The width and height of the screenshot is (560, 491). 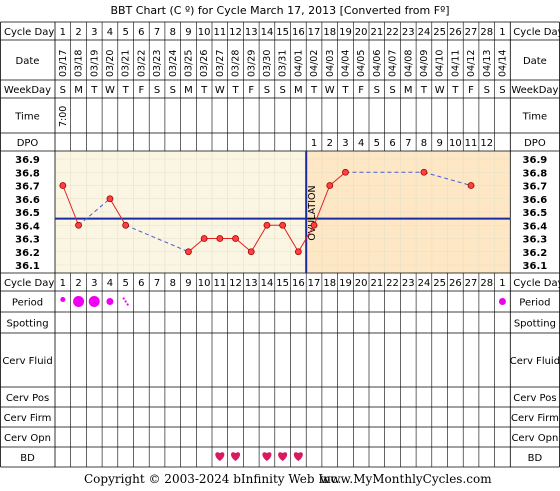 I want to click on row-label-bd: BD, so click(x=27, y=458).